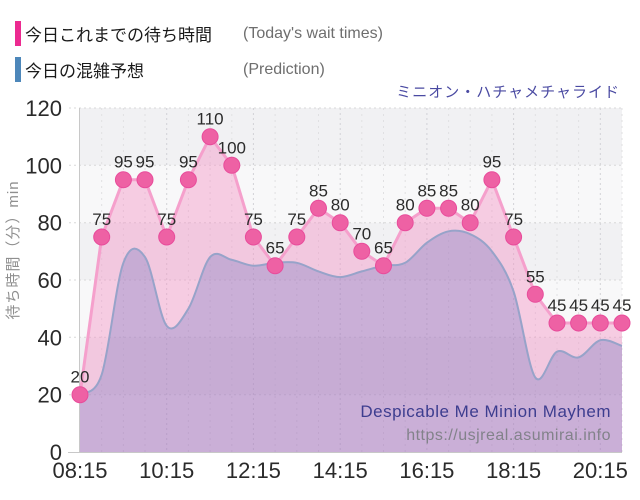  Describe the element at coordinates (170, 69) in the screenshot. I see `legend-item-prediction: 今日の混雑予想 (Prediction)` at that location.